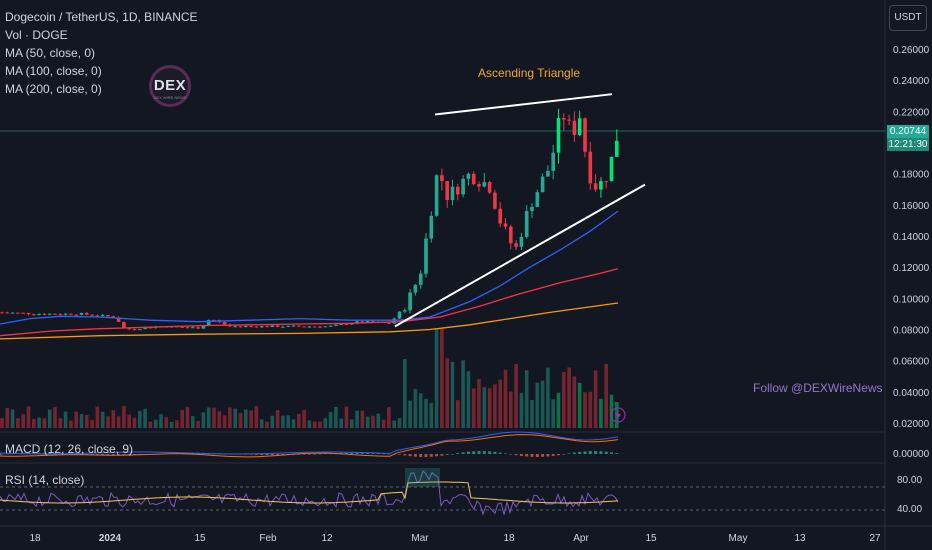  I want to click on price-tick-label: 0.26000, so click(911, 50).